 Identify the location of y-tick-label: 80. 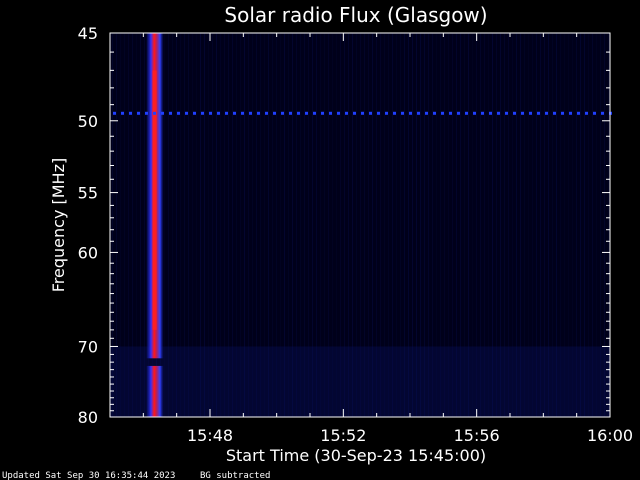
(88, 417).